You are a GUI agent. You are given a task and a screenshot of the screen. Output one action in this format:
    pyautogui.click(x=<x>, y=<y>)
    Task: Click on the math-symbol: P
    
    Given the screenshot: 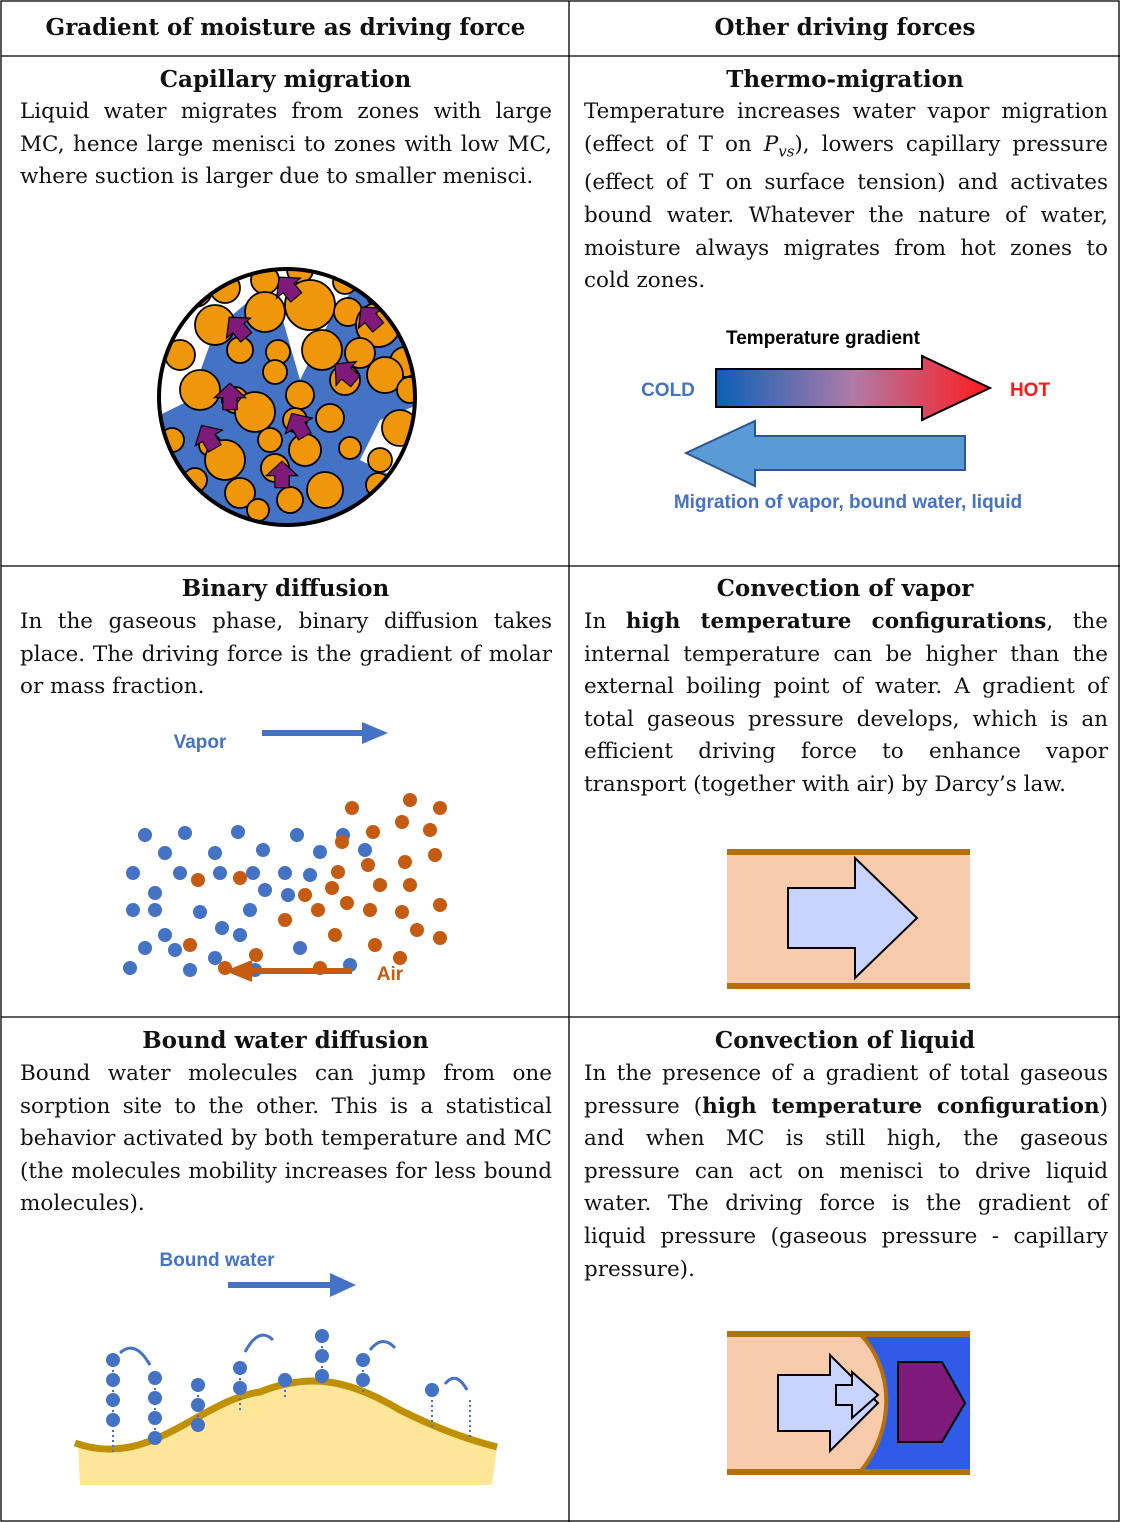 What is the action you would take?
    pyautogui.click(x=771, y=144)
    